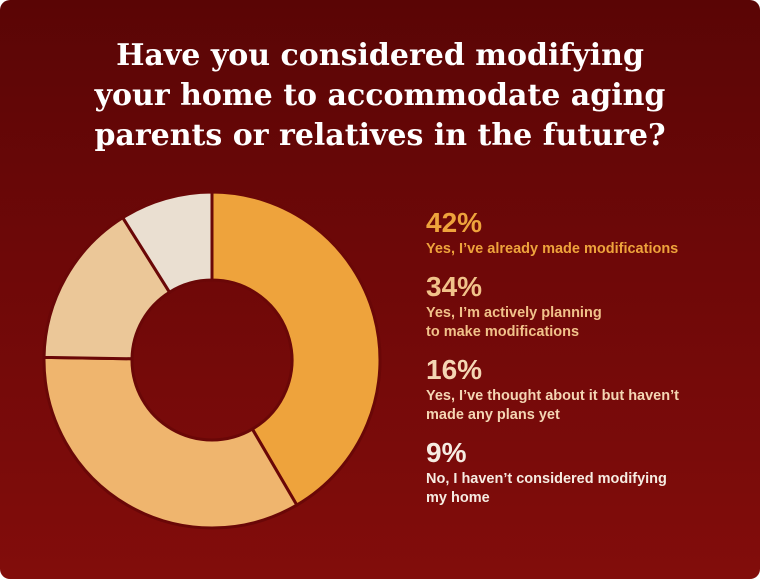 The image size is (760, 579). What do you see at coordinates (552, 396) in the screenshot?
I see `legend-description-3-line-1: Yes, I’ve thought about it but haven’t` at bounding box center [552, 396].